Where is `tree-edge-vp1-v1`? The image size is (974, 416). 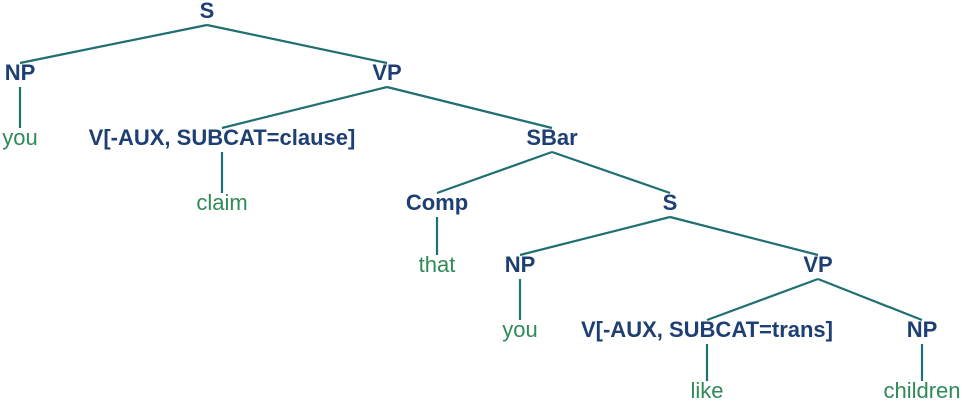 tree-edge-vp1-v1 is located at coordinates (304, 107).